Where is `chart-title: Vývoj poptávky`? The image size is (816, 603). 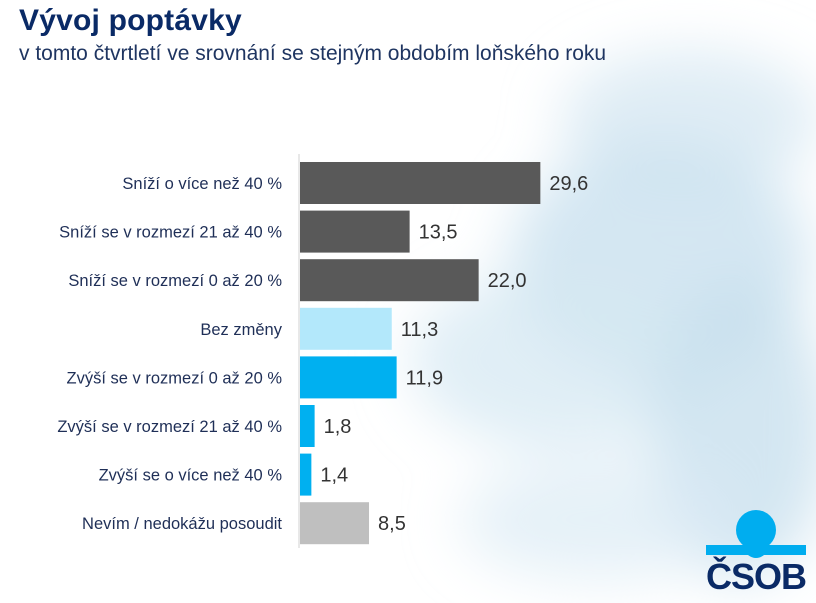 chart-title: Vývoj poptávky is located at coordinates (130, 20).